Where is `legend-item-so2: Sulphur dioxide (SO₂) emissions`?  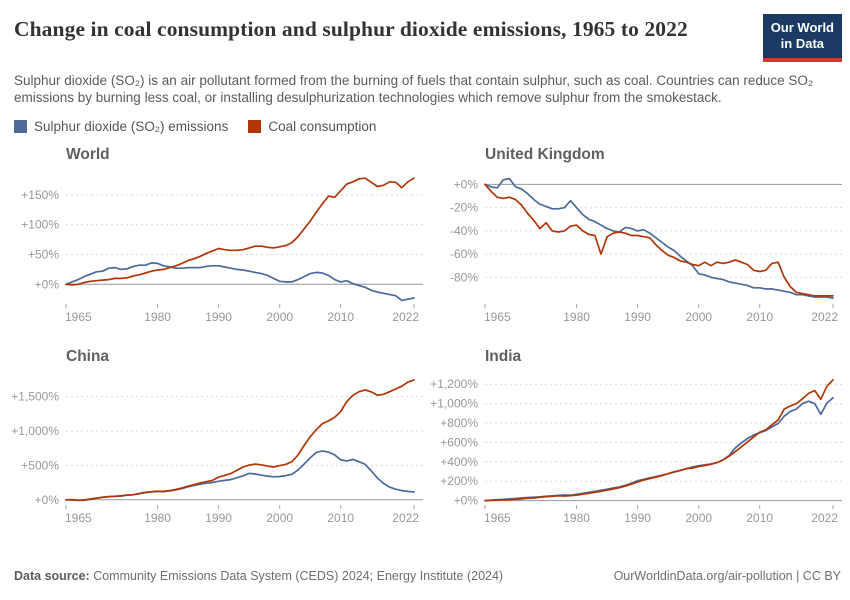
legend-item-so2: Sulphur dioxide (SO₂) emissions is located at coordinates (121, 126).